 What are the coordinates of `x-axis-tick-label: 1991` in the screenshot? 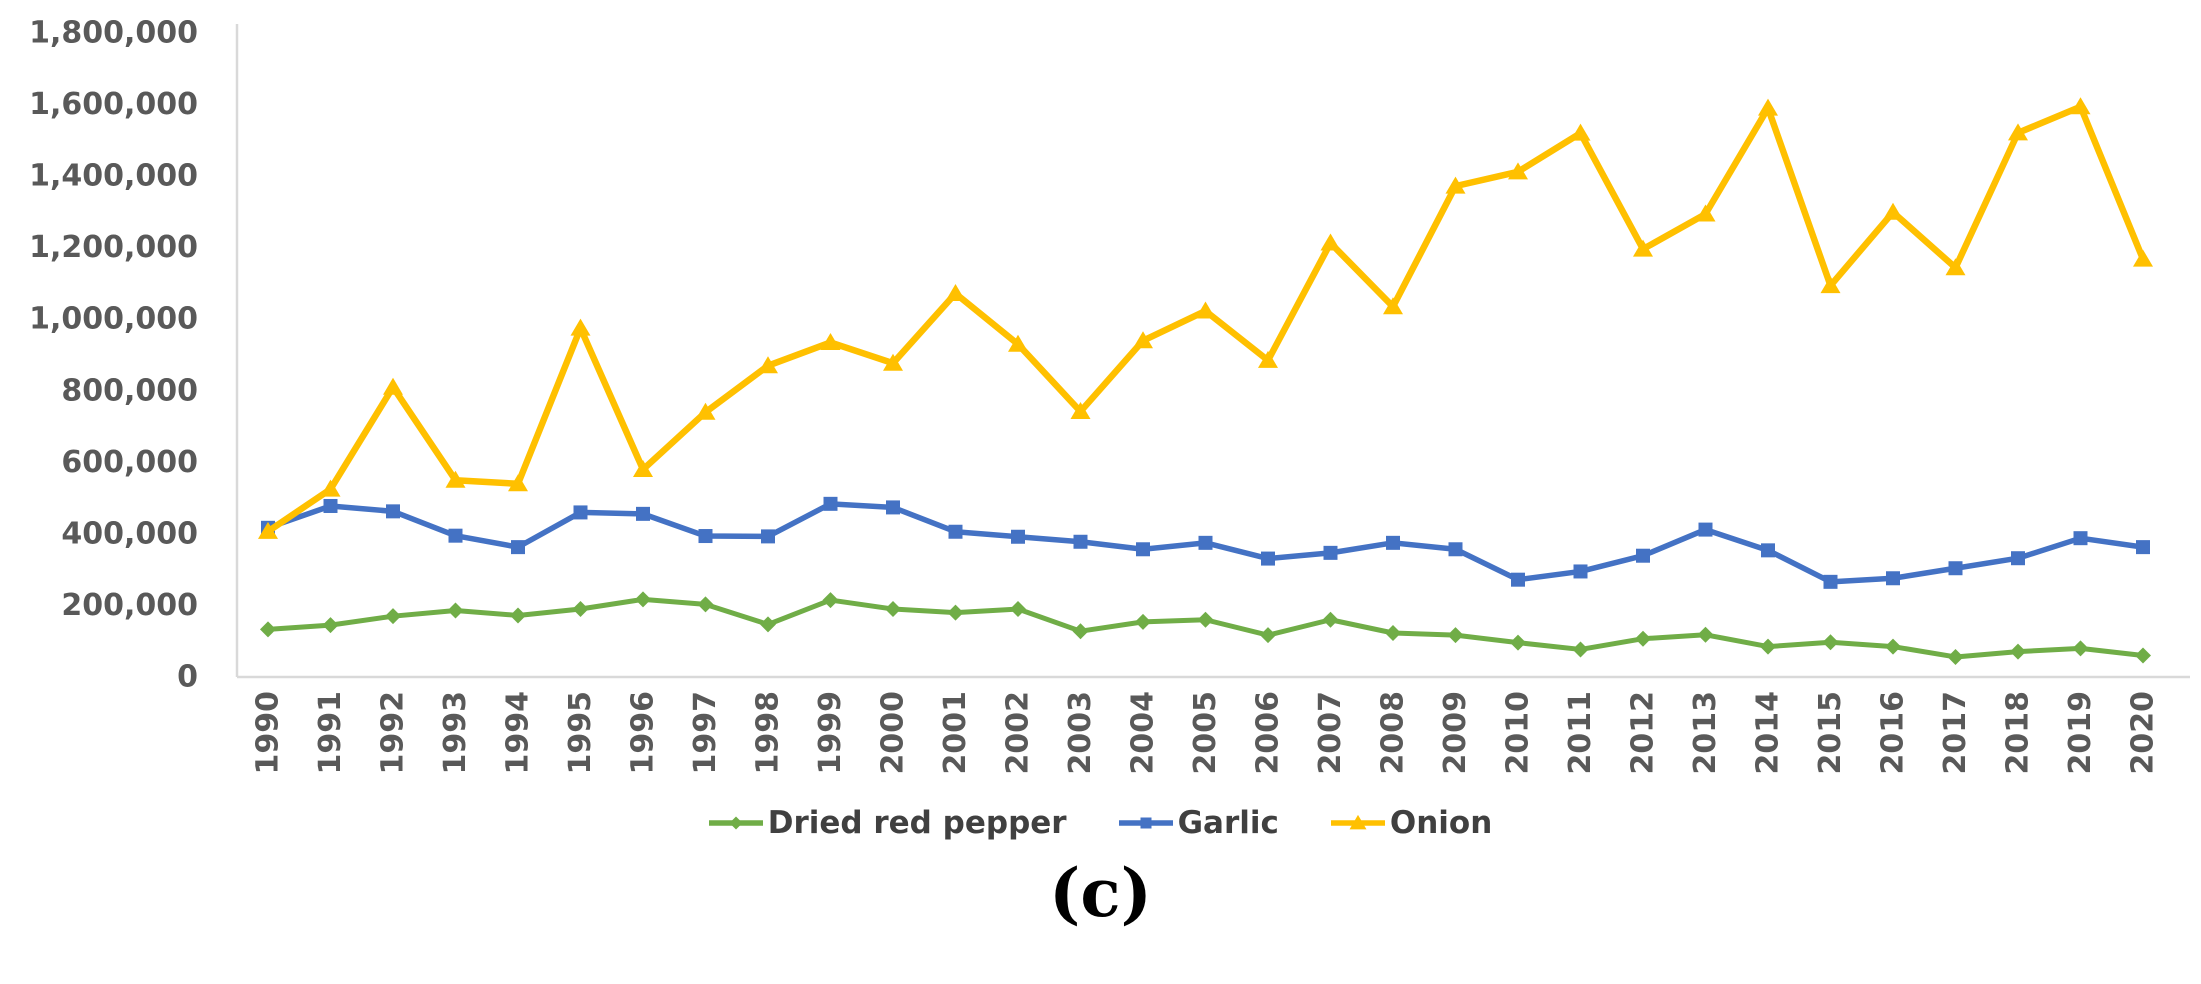 It's located at (330, 733).